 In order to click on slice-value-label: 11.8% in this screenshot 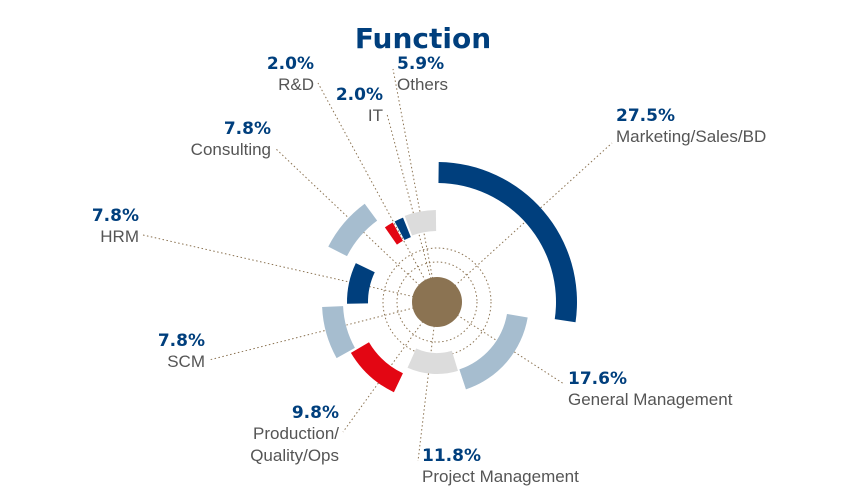, I will do `click(451, 456)`.